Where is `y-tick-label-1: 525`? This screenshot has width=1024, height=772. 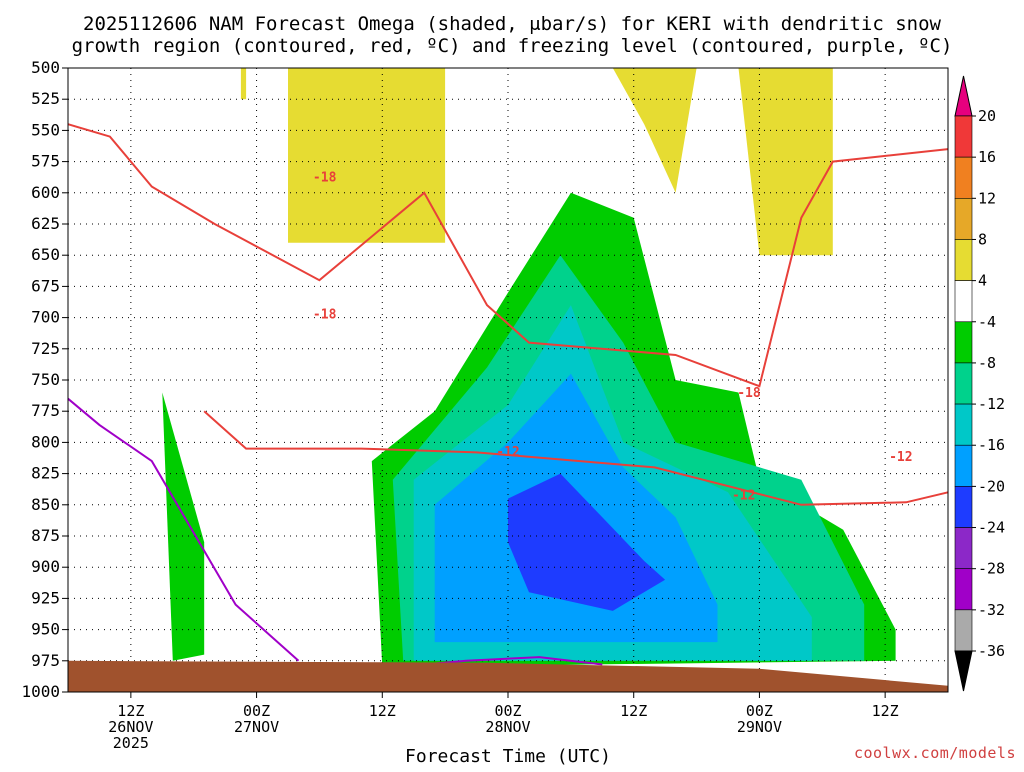
y-tick-label-1: 525 is located at coordinates (45, 98).